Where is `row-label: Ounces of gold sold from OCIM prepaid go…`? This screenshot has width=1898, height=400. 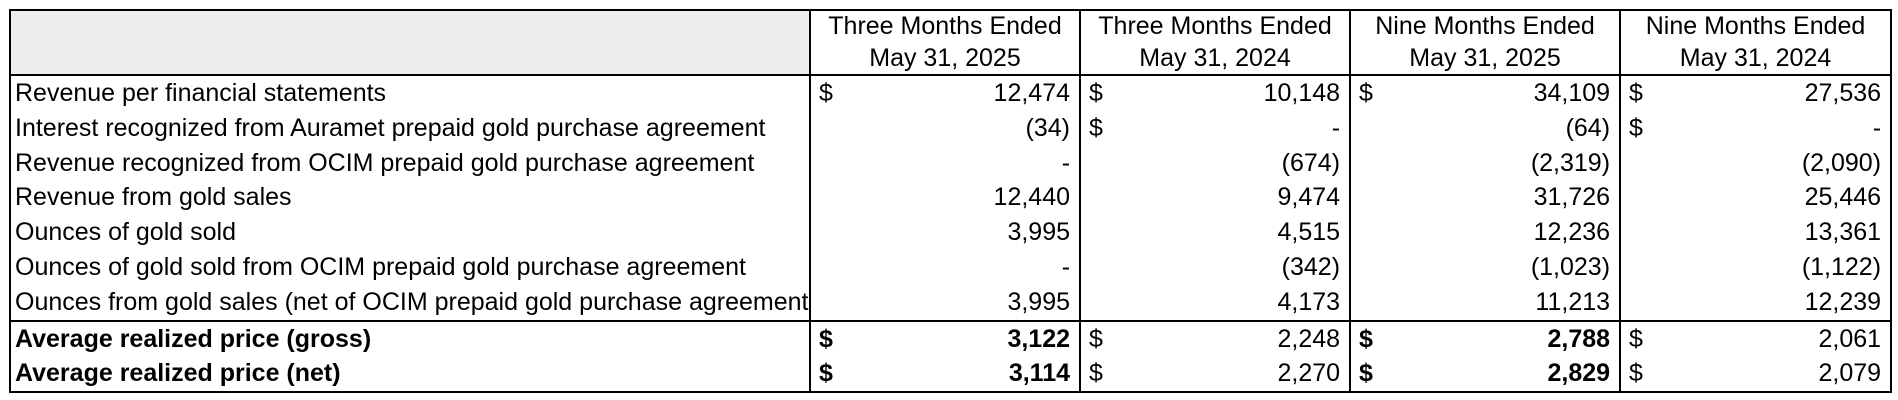 row-label: Ounces of gold sold from OCIM prepaid go… is located at coordinates (410, 267).